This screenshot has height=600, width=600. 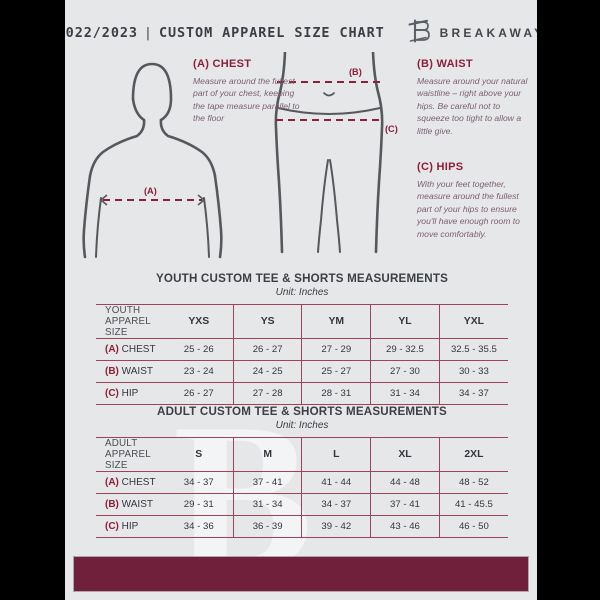 I want to click on adult-row-tag-chest: (A), so click(x=112, y=482).